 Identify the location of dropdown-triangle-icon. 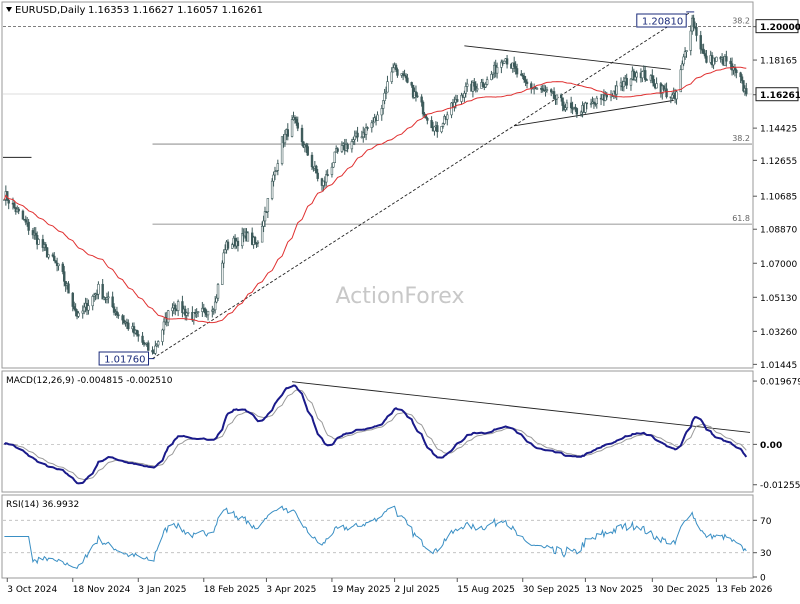
(9, 9).